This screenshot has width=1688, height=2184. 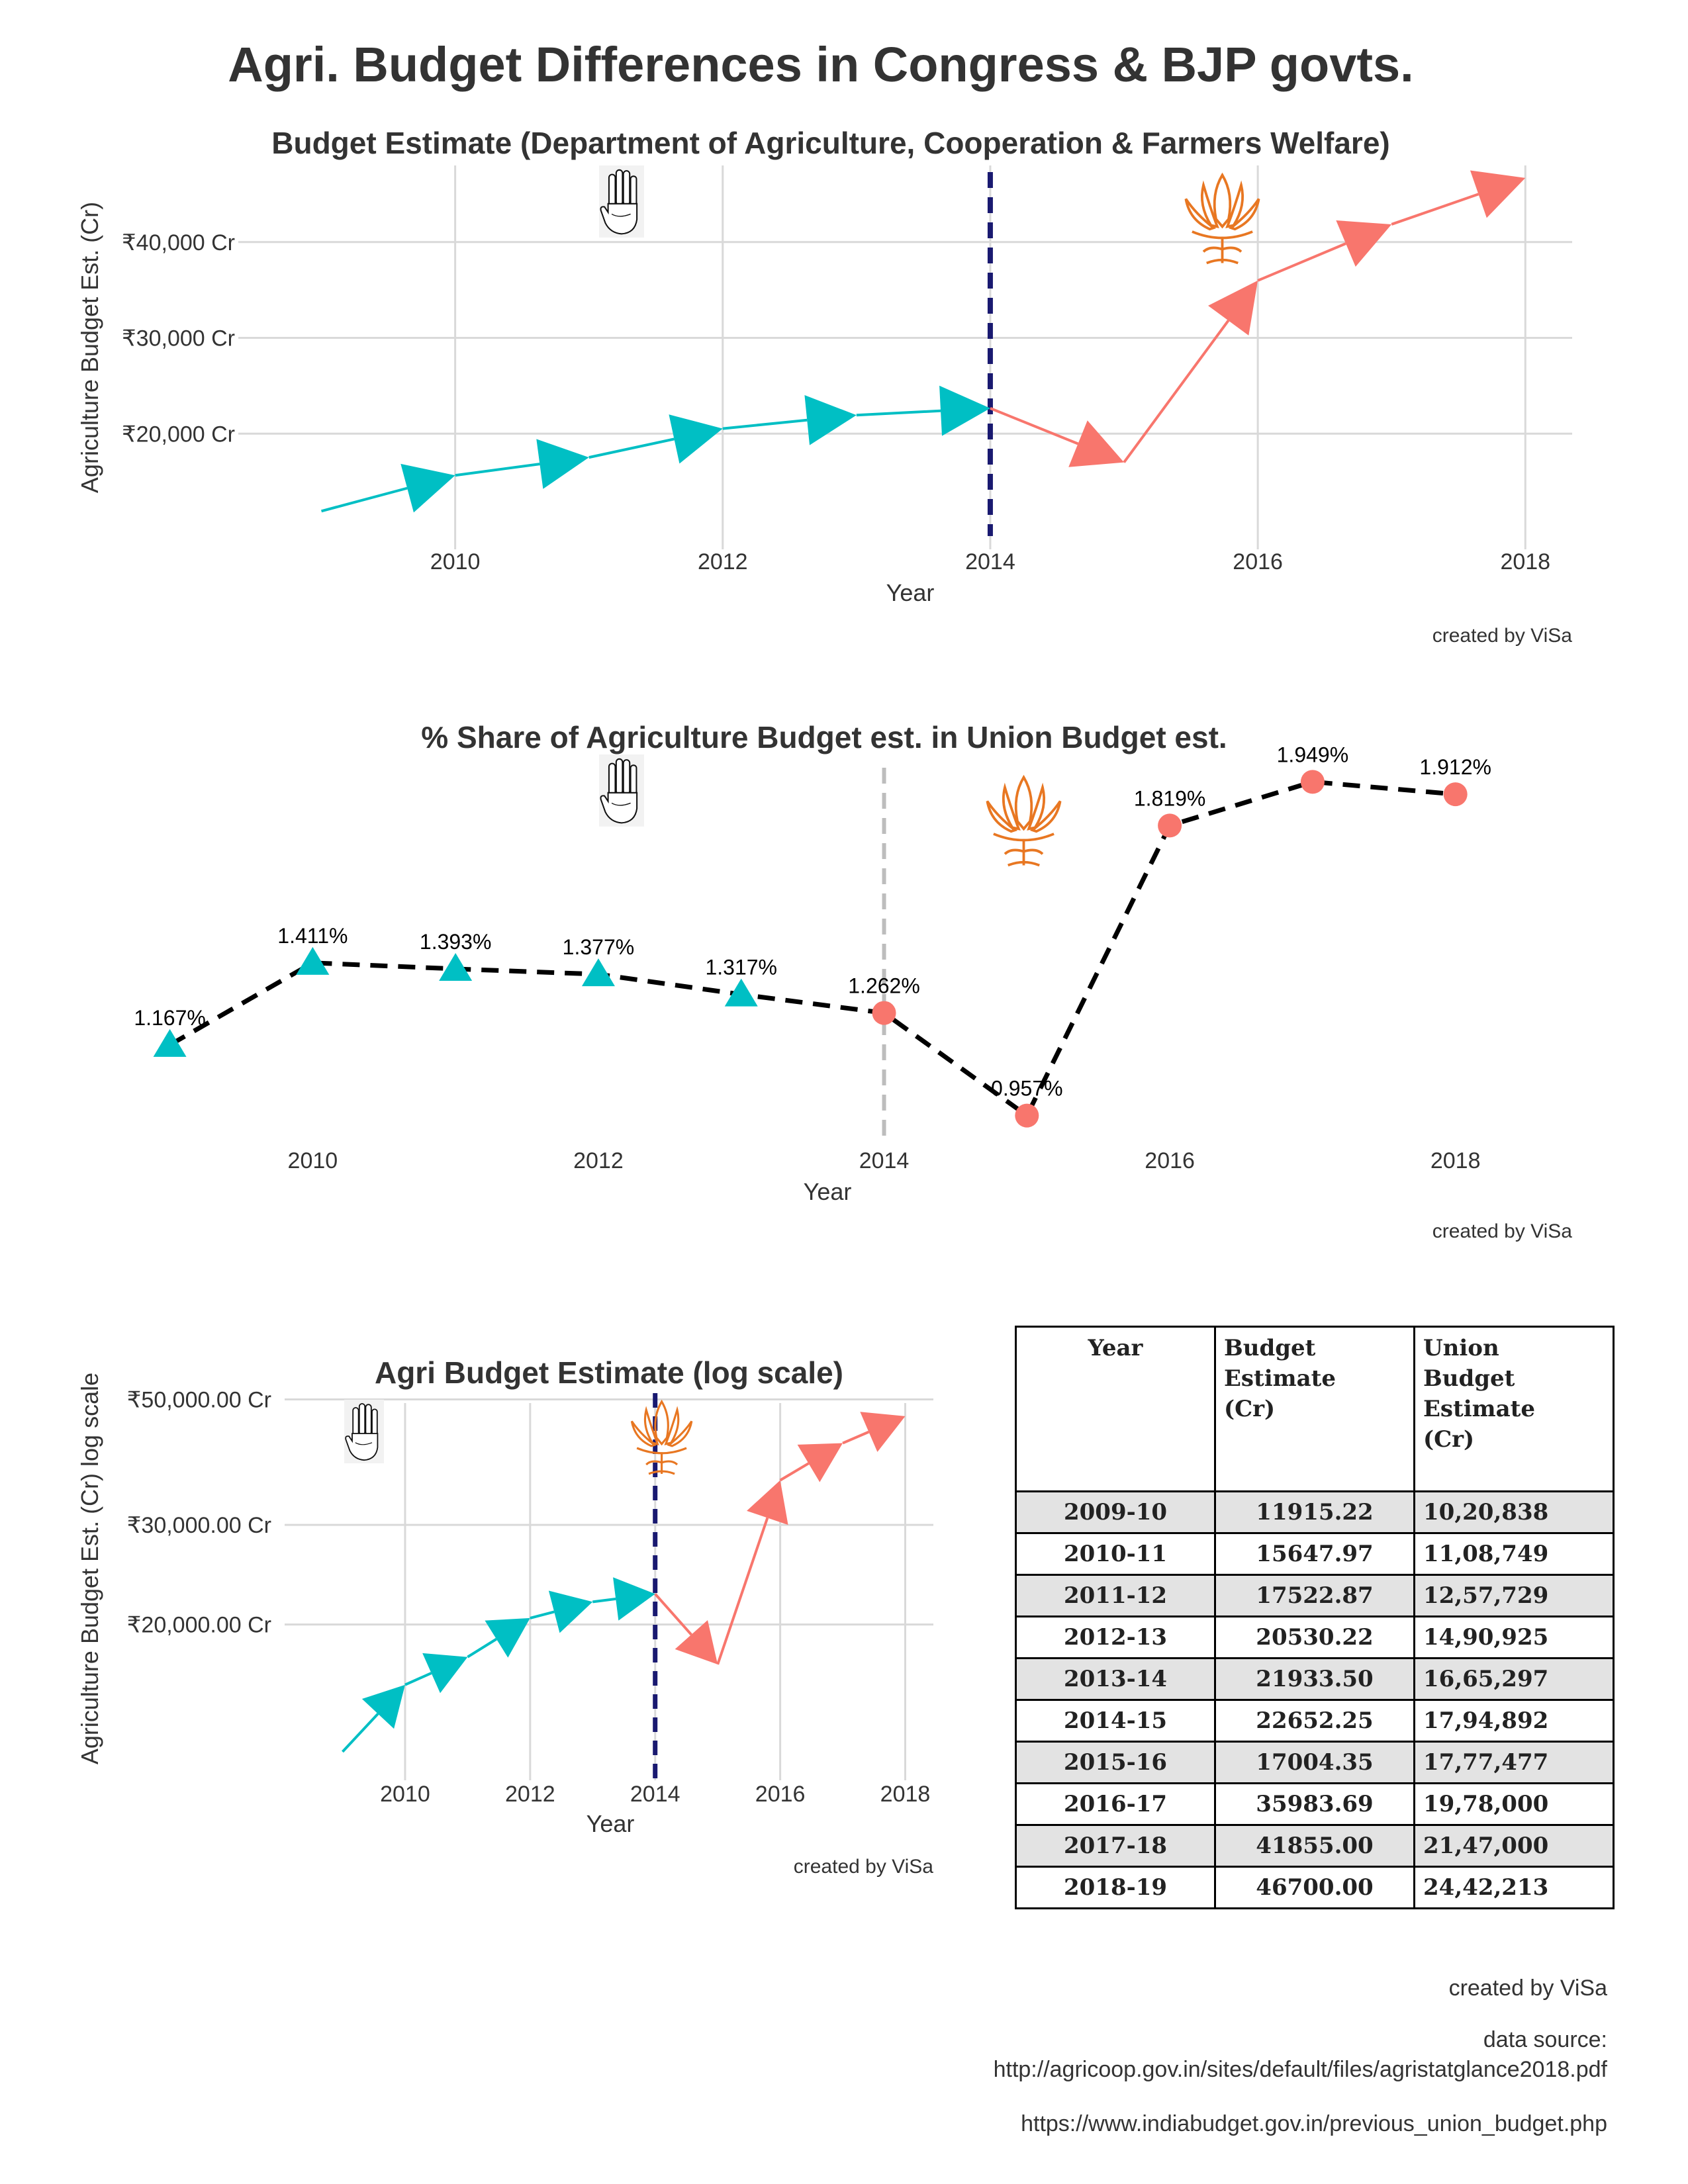 I want to click on table-row: 2017-18 41855.00 21,47,000, so click(x=1315, y=1846).